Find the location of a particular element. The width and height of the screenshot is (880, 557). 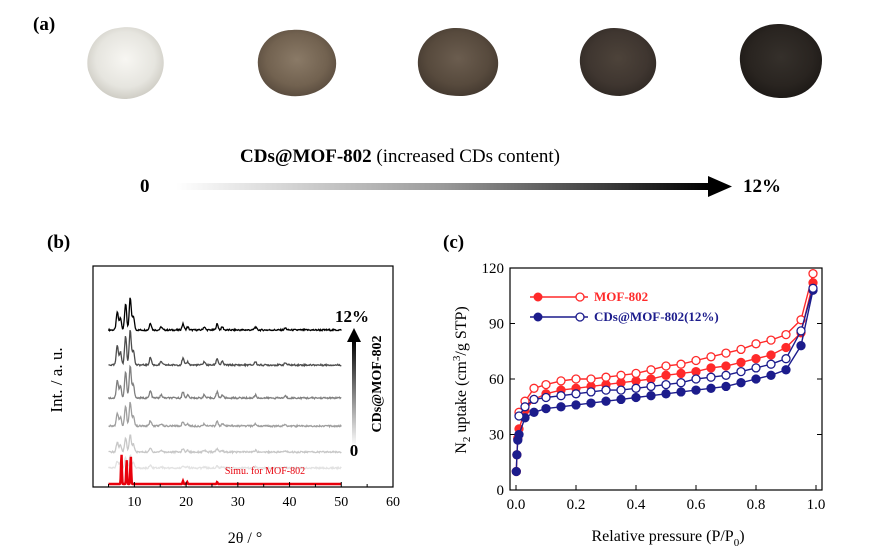

iso-ytick-label: 0 is located at coordinates (501, 491).